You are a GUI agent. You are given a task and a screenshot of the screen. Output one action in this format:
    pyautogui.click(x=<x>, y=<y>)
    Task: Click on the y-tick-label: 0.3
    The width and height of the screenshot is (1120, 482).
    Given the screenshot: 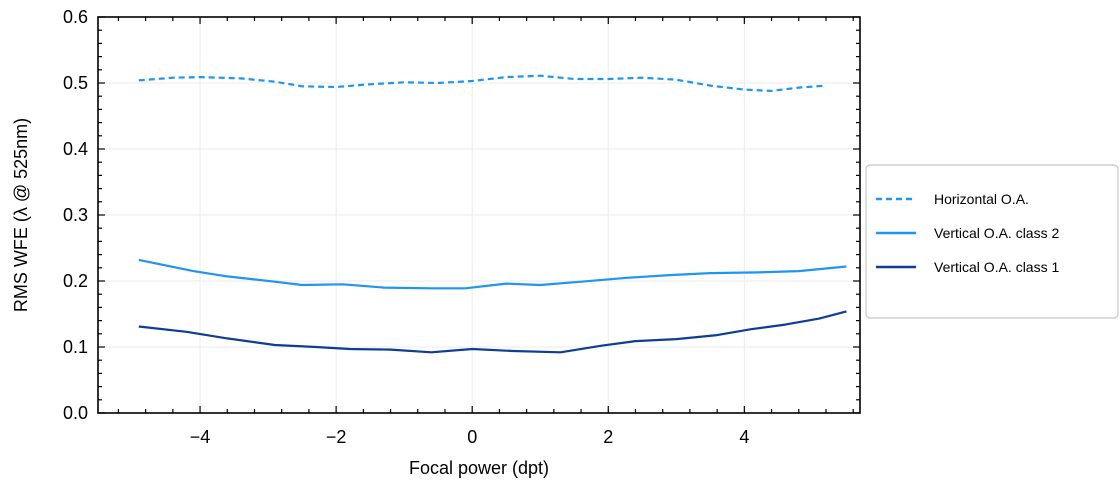 What is the action you would take?
    pyautogui.click(x=75, y=215)
    